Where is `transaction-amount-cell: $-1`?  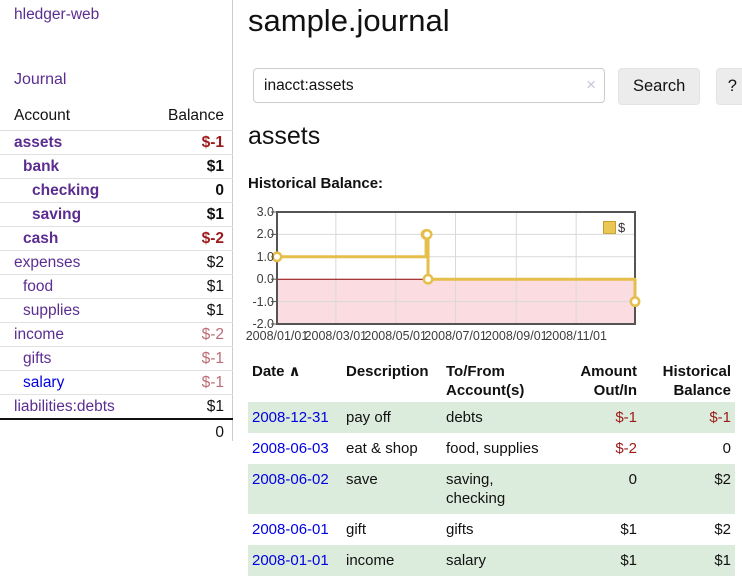 transaction-amount-cell: $-1 is located at coordinates (626, 417).